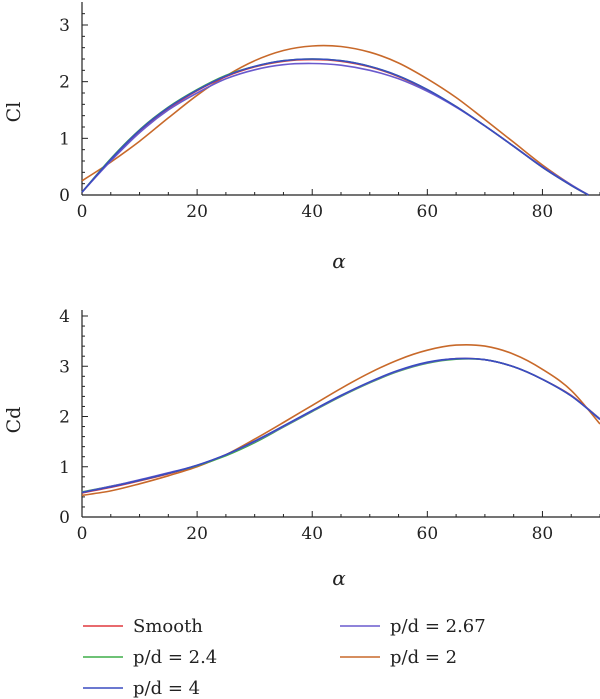 This screenshot has width=600, height=699. Describe the element at coordinates (14, 420) in the screenshot. I see `y-axis-label: Cd` at that location.